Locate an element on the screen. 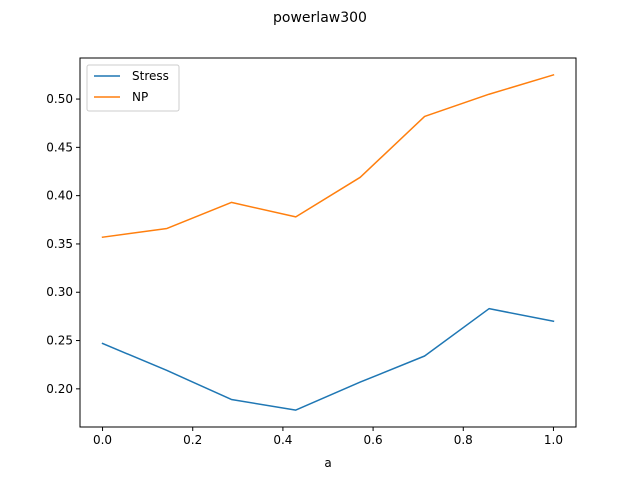  legend-label-np: NP is located at coordinates (140, 97).